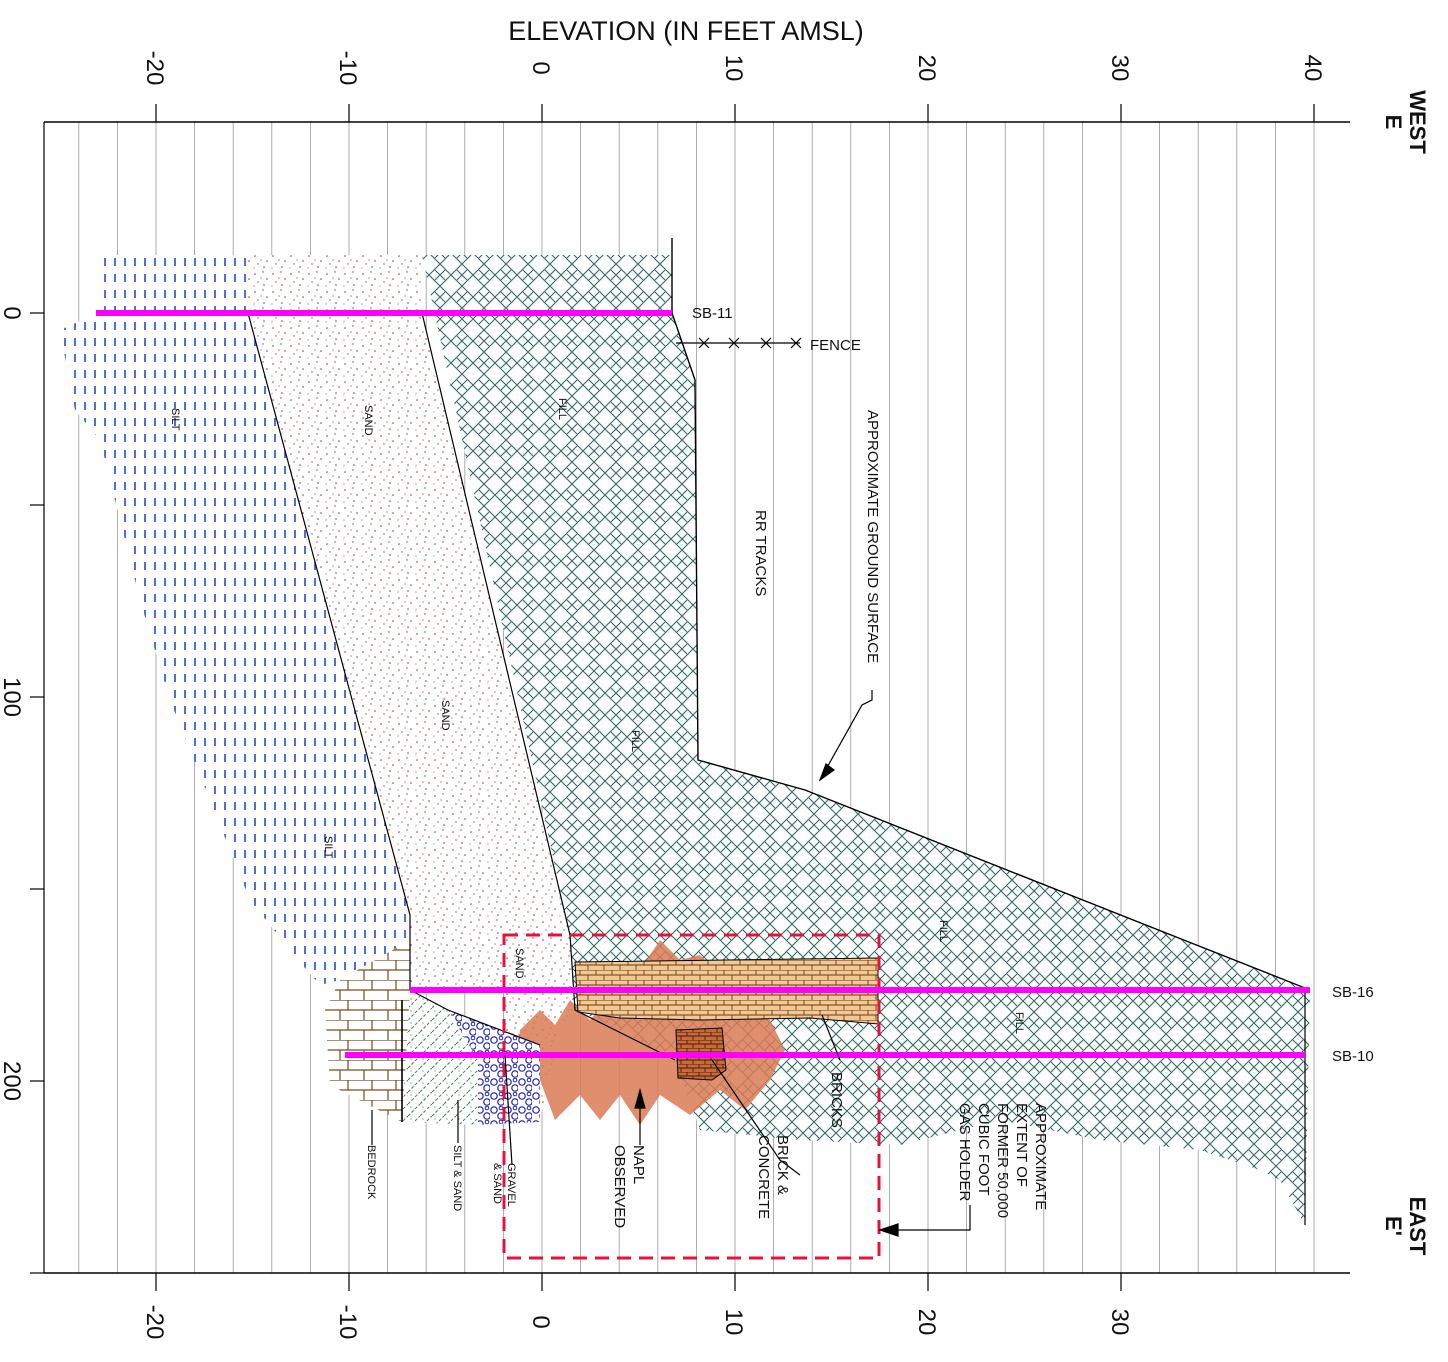  What do you see at coordinates (511, 1185) in the screenshot?
I see `gravel-sand-label-1: GRAVEL` at bounding box center [511, 1185].